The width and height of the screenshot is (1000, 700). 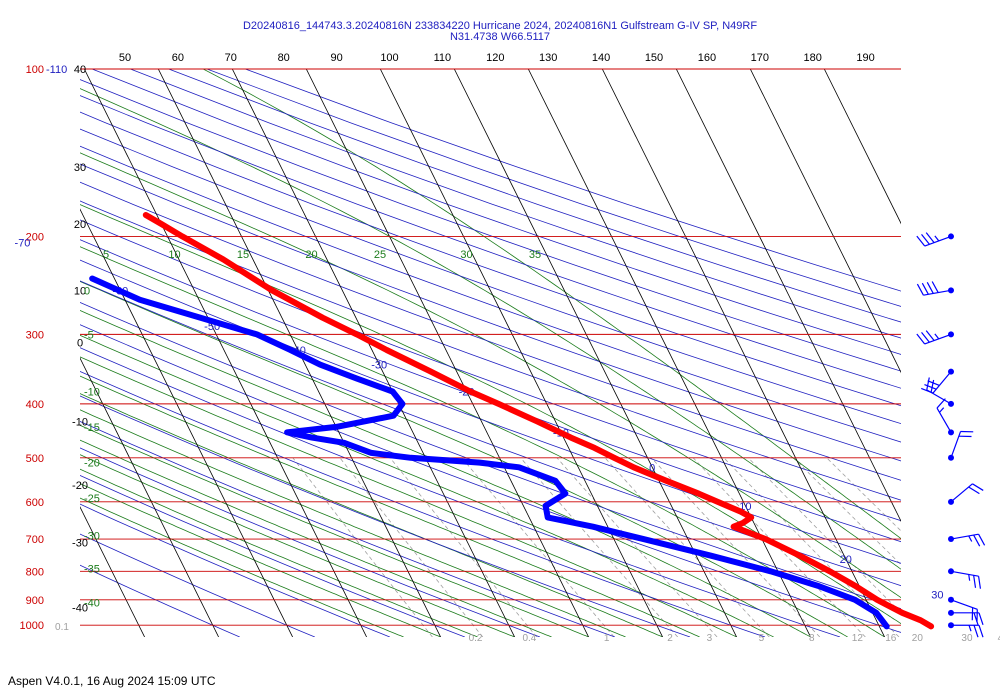 I want to click on pressure-label: 1000, so click(x=32, y=626).